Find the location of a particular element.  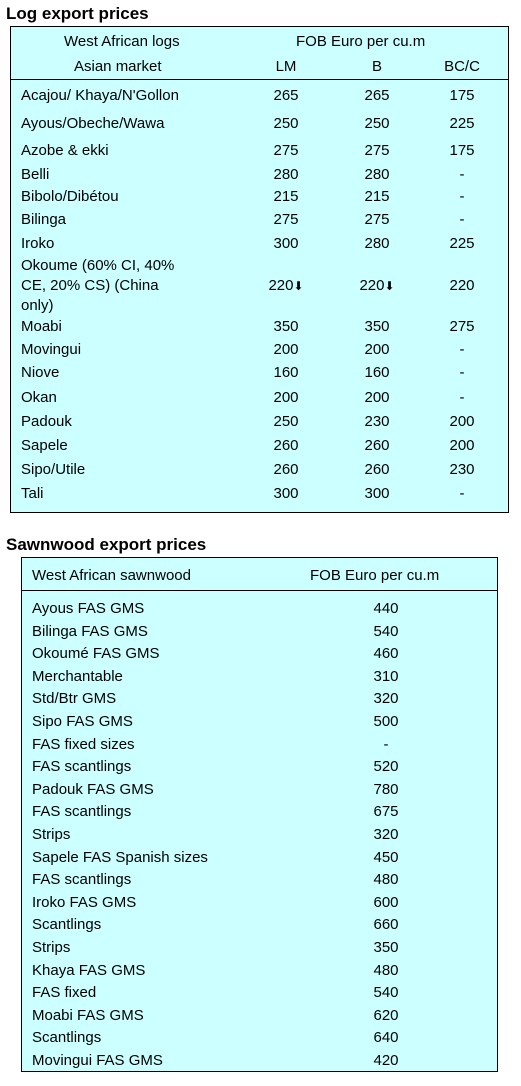

log-row-name: Azobe & ekki is located at coordinates (65, 150).